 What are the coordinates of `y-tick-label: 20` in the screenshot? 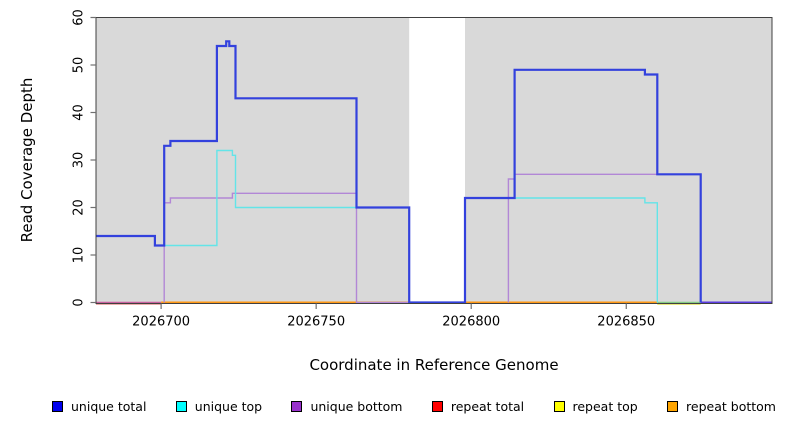 It's located at (79, 207).